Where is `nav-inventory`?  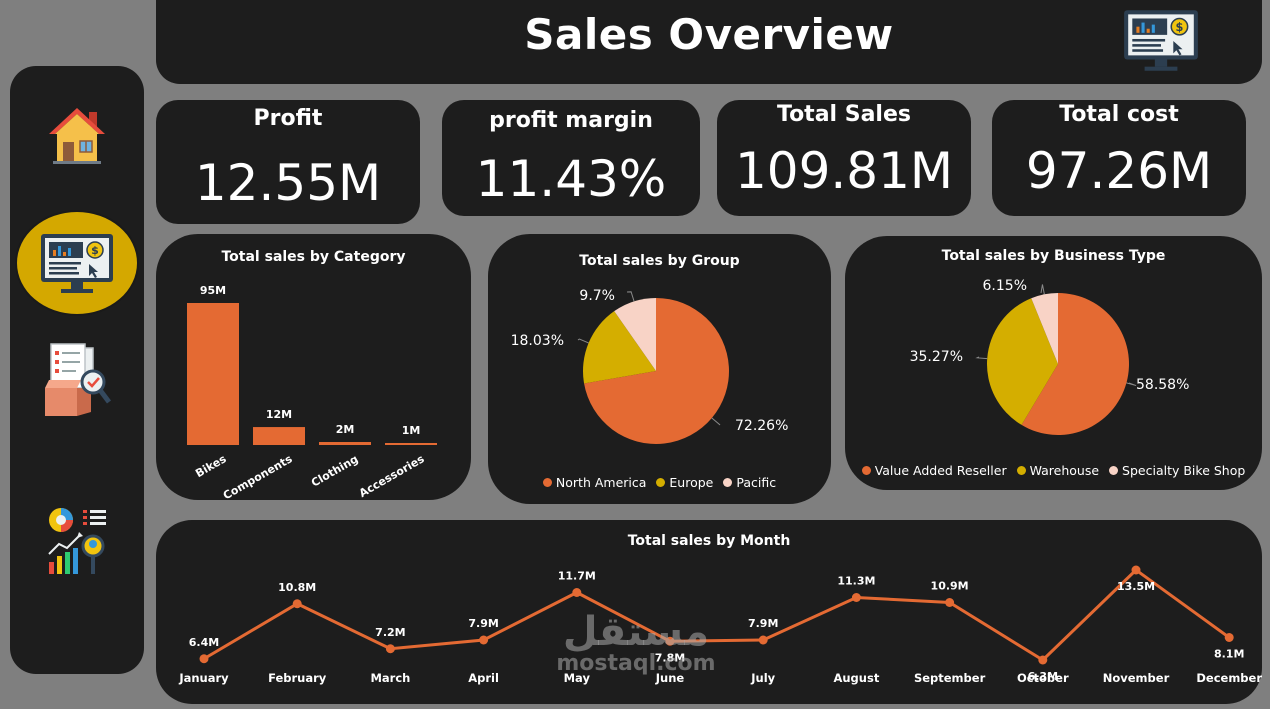 nav-inventory is located at coordinates (77, 382).